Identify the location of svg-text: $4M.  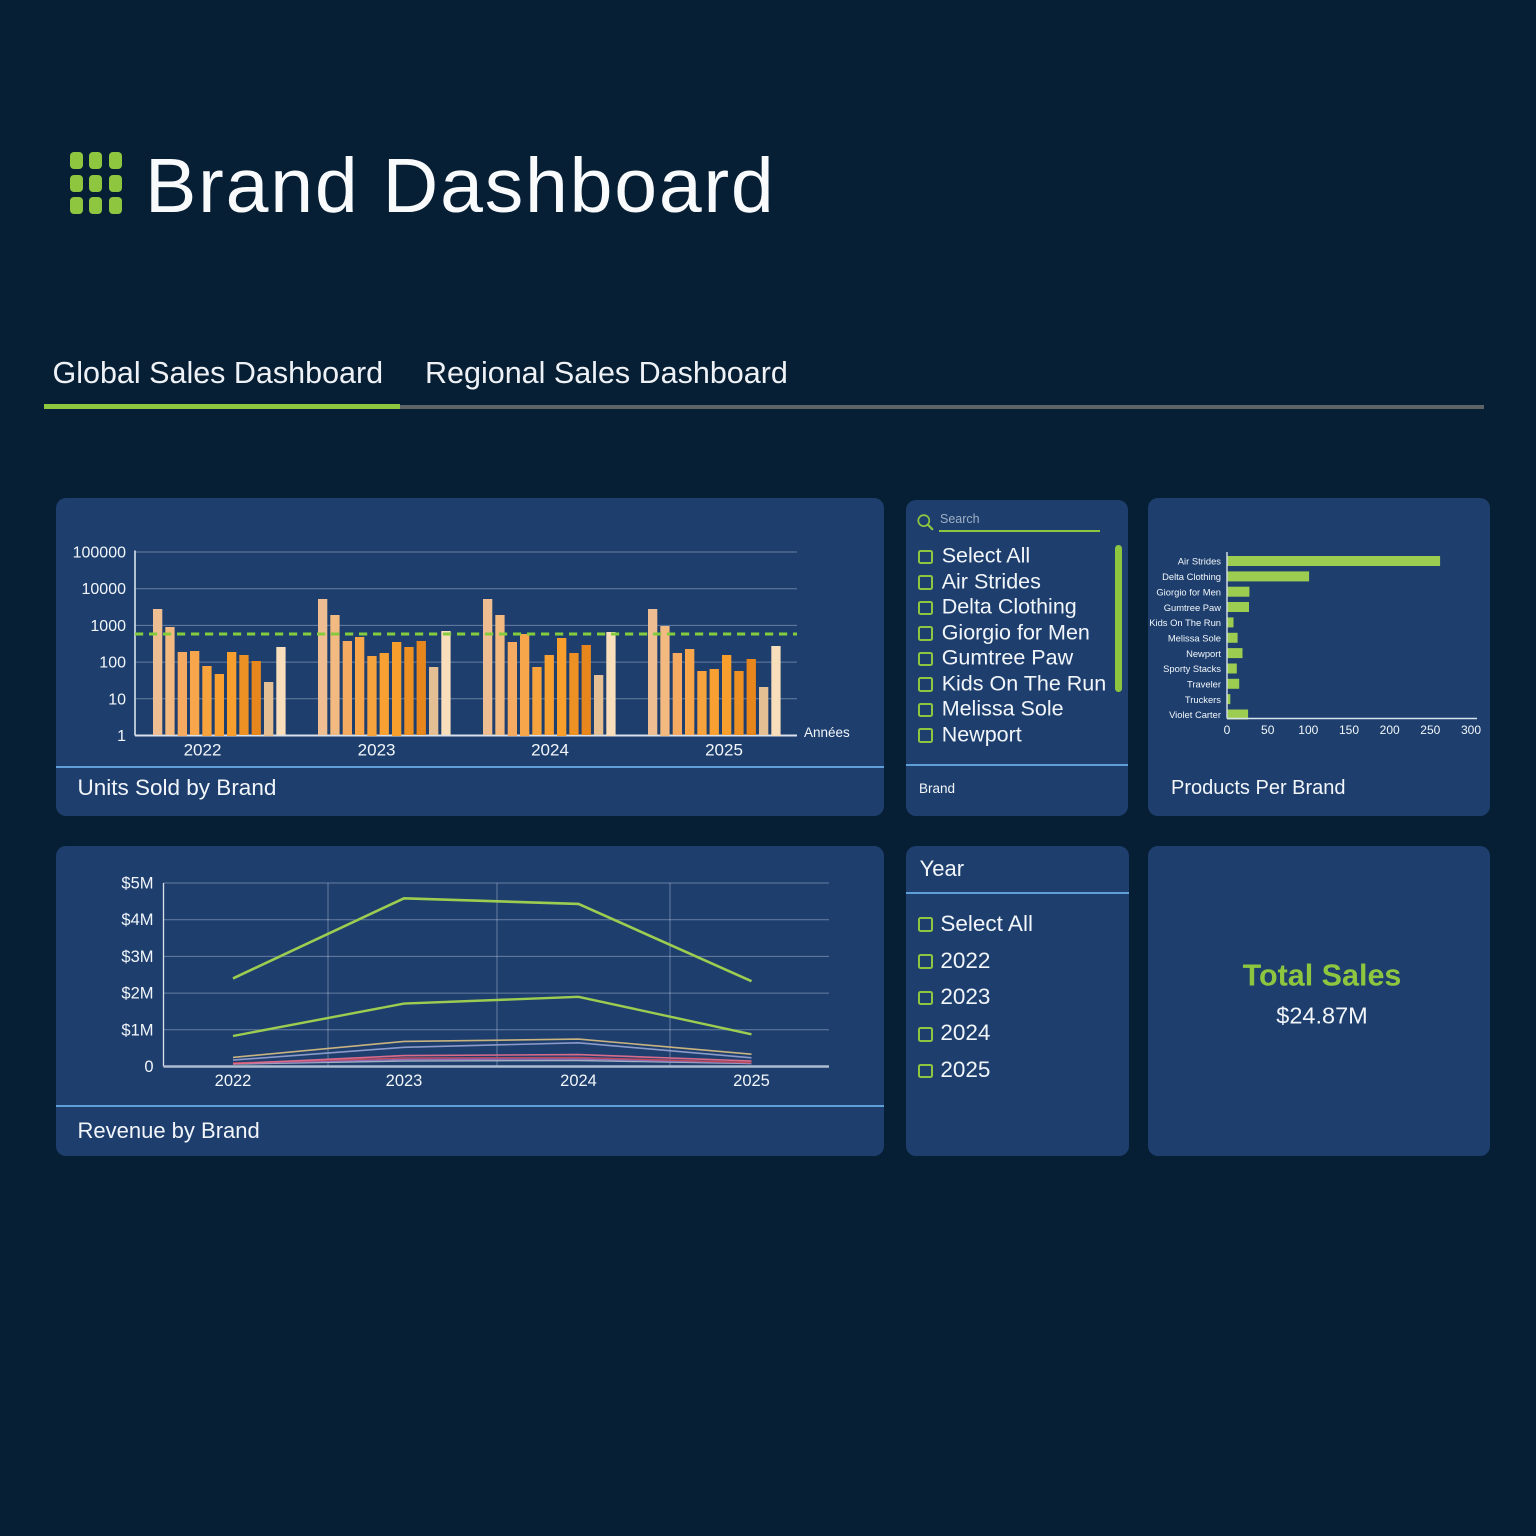
(137, 920).